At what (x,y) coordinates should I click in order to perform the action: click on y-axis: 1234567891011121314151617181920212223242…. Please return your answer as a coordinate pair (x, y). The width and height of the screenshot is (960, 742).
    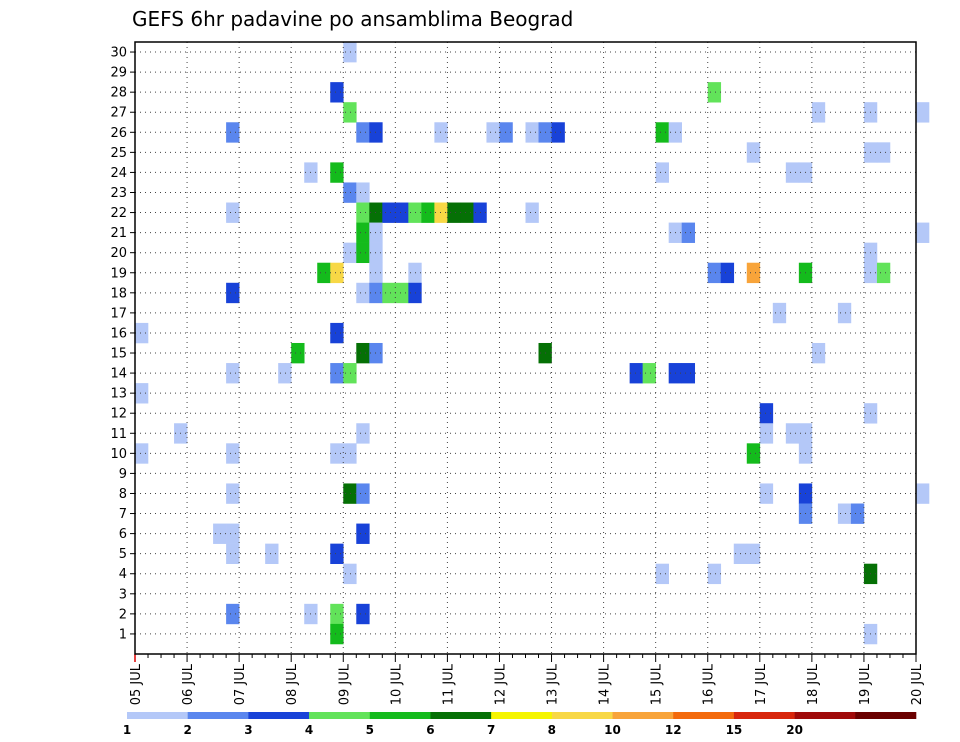
    Looking at the image, I should click on (122, 344).